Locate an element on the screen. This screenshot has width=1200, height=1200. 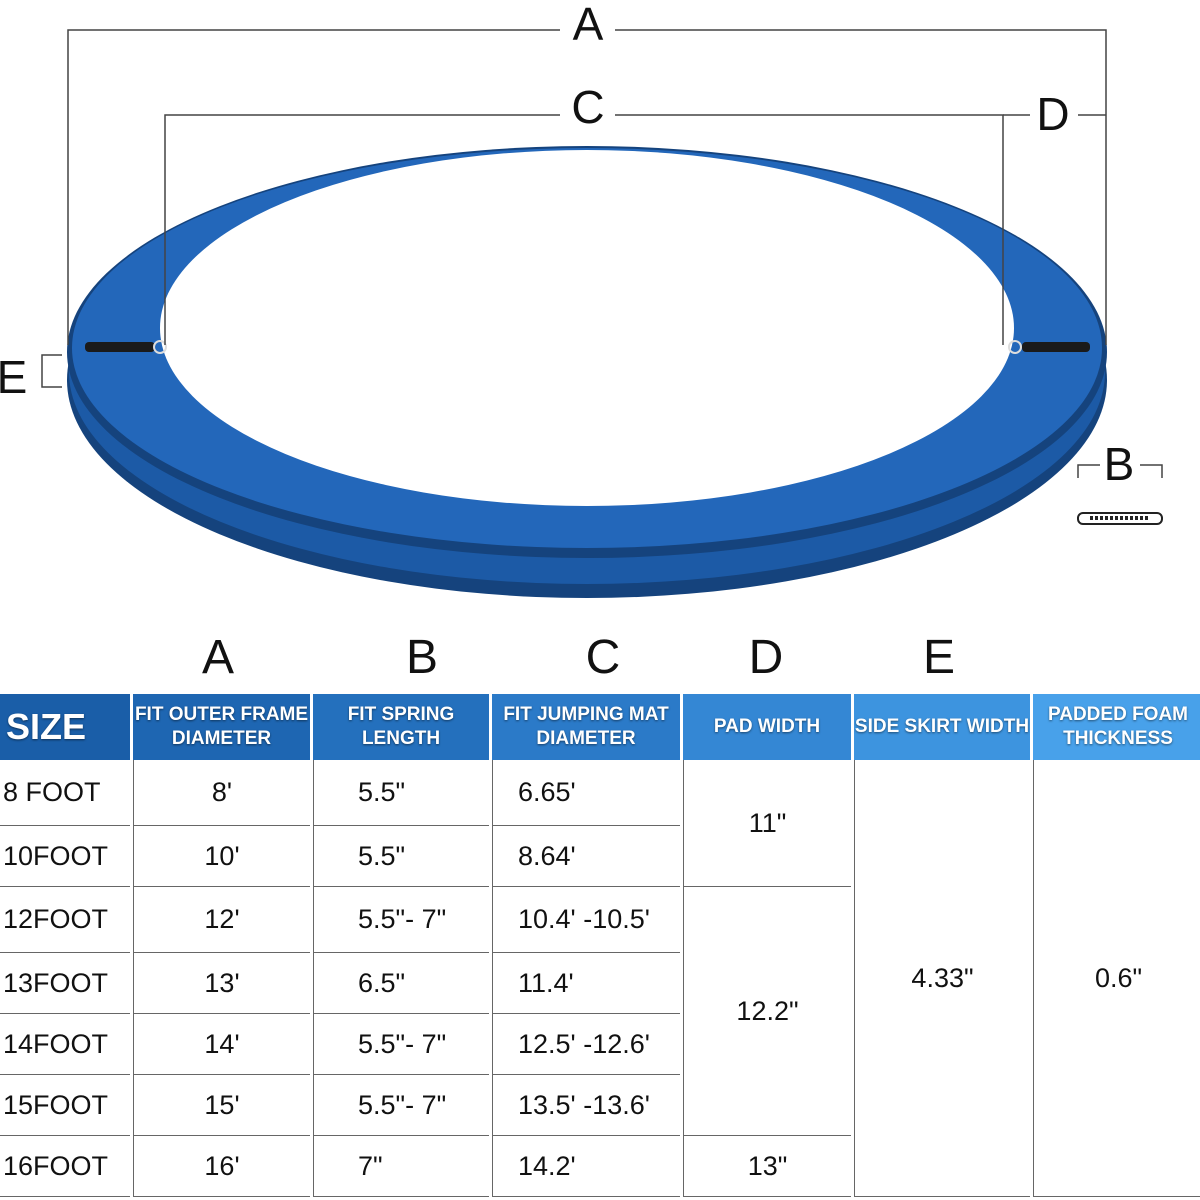
cell-size: 14FOOT is located at coordinates (65, 1044).